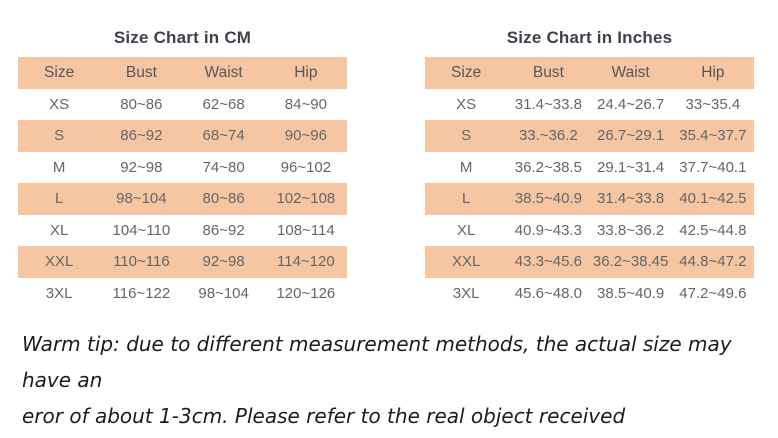  What do you see at coordinates (141, 230) in the screenshot?
I see `measurement-cell: 104~110` at bounding box center [141, 230].